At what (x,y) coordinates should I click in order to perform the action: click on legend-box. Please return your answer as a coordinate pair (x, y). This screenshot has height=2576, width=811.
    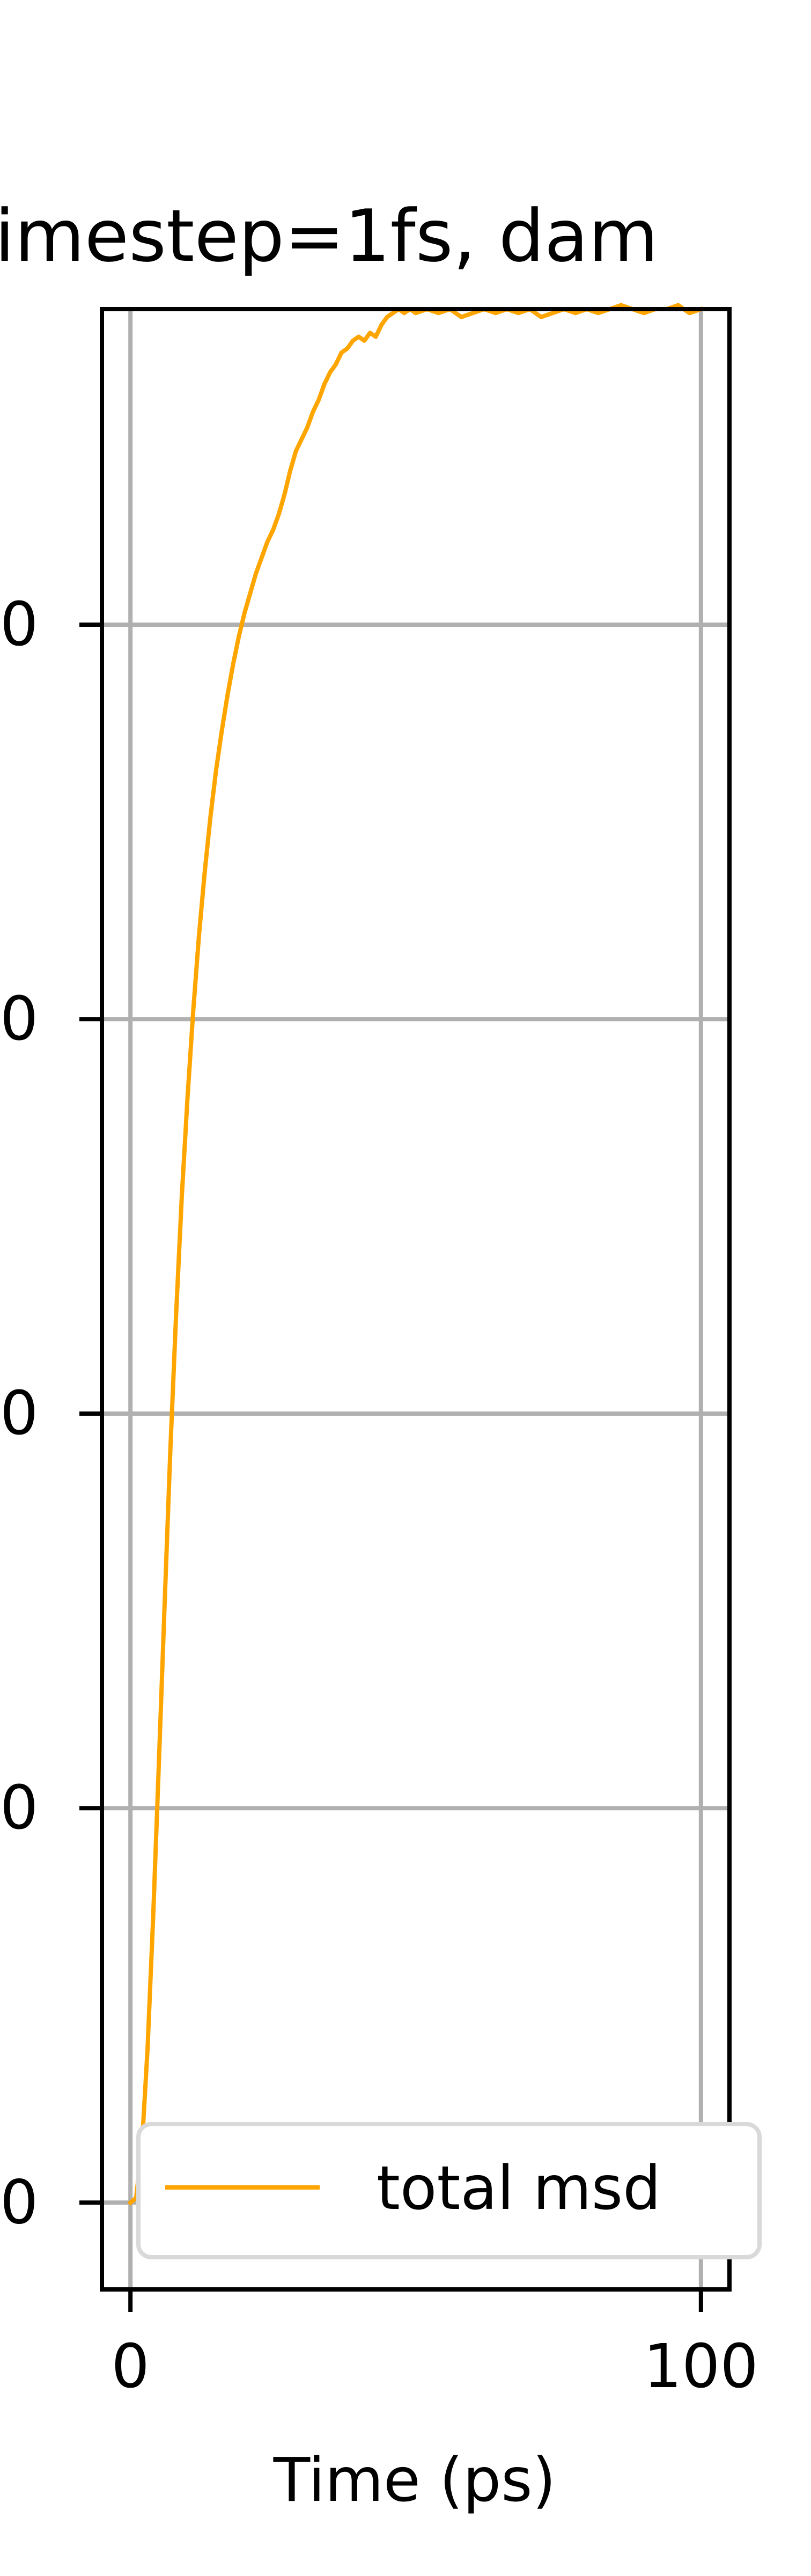
    Looking at the image, I should click on (449, 2190).